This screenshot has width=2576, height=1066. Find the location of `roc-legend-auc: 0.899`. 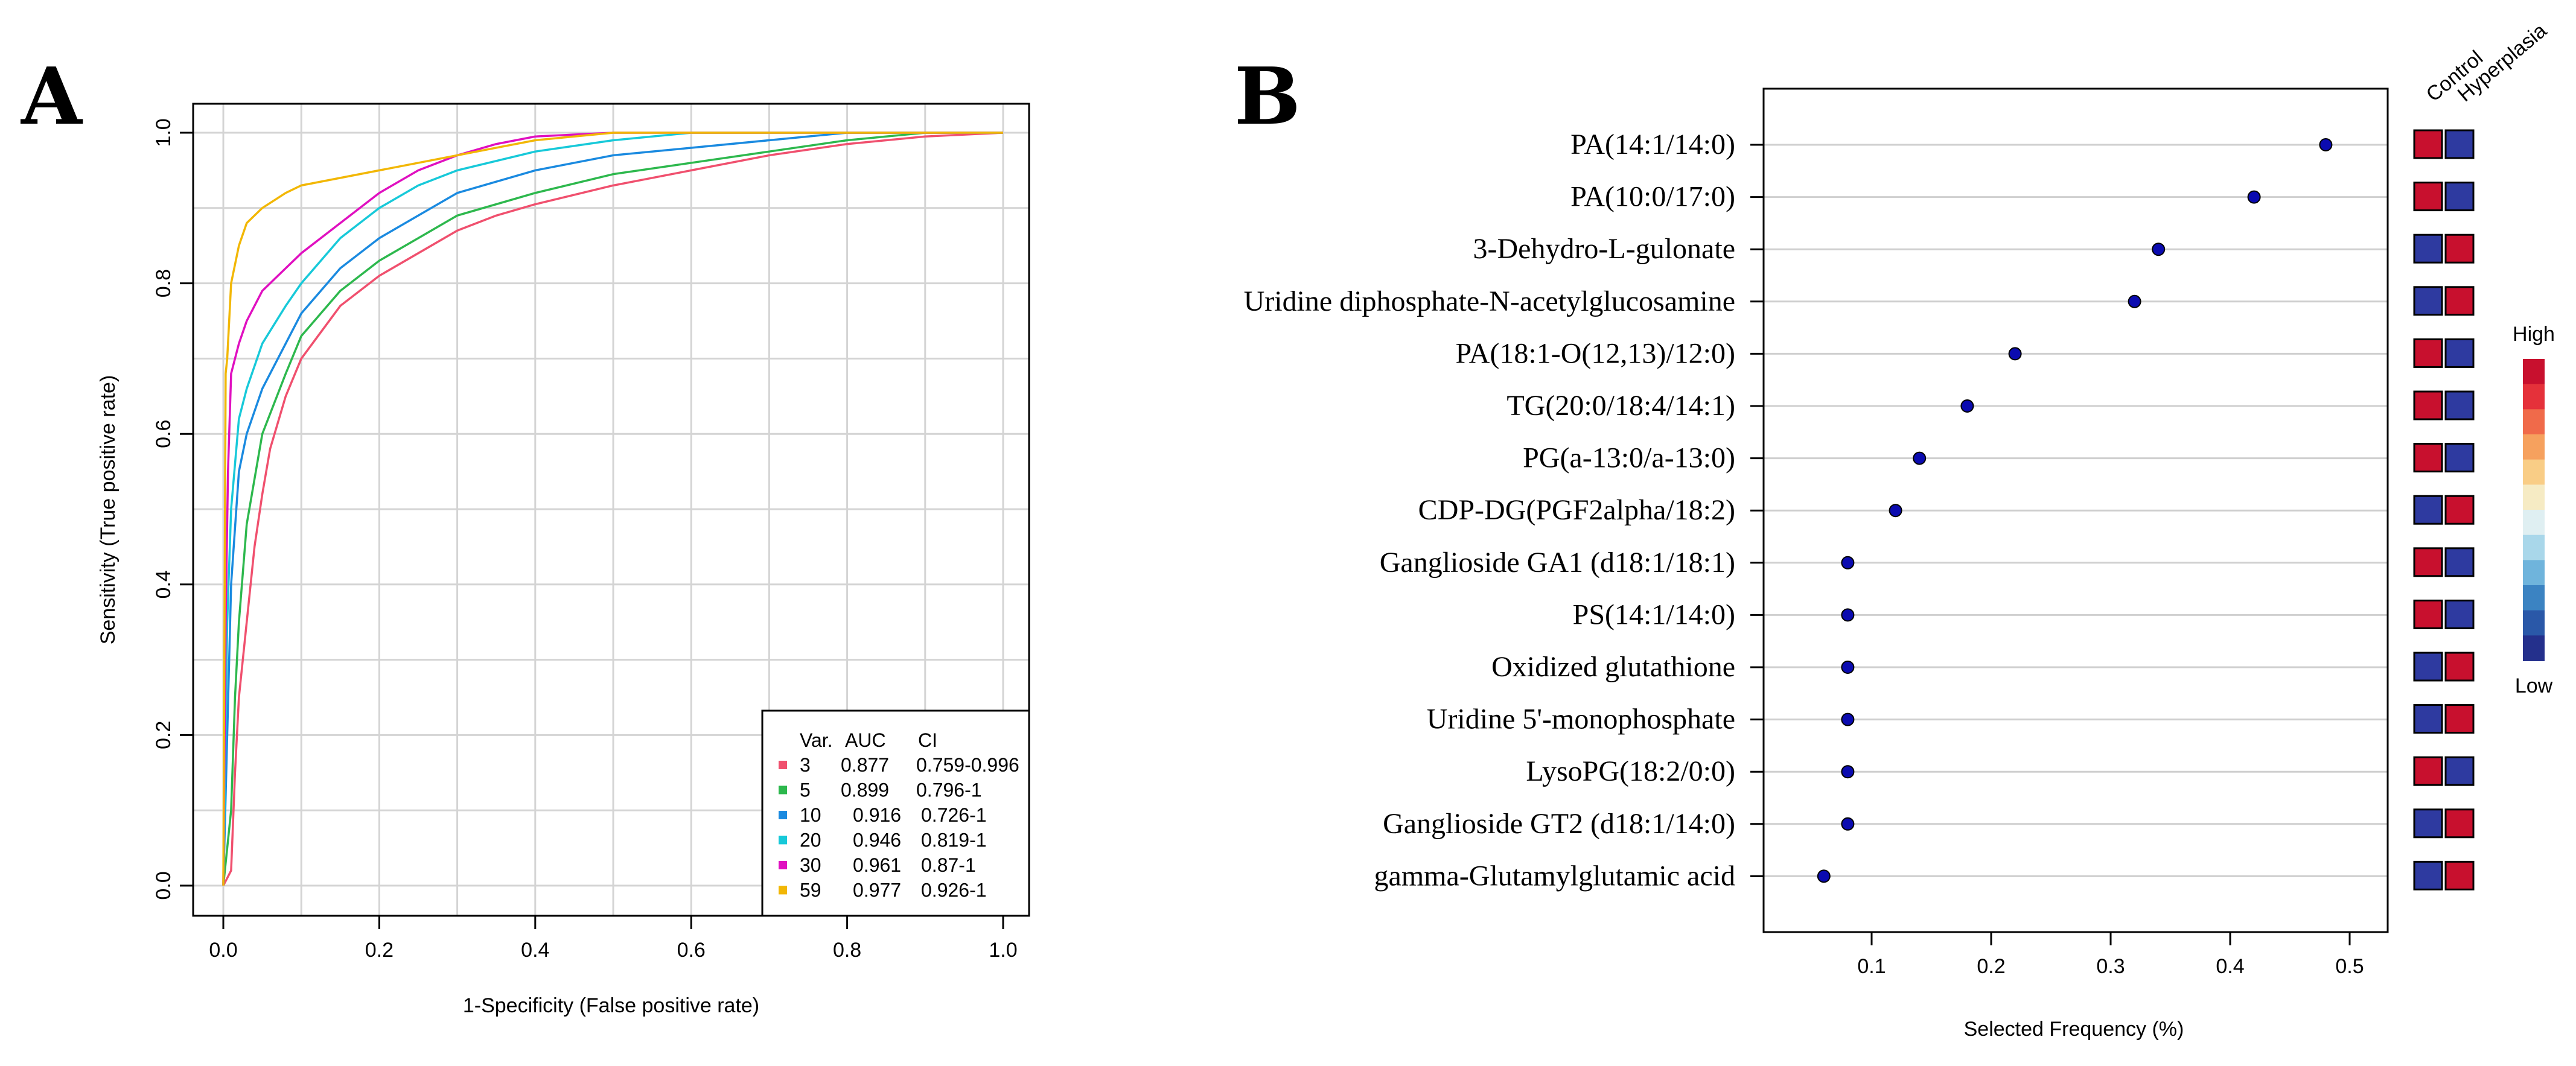

roc-legend-auc: 0.899 is located at coordinates (865, 790).